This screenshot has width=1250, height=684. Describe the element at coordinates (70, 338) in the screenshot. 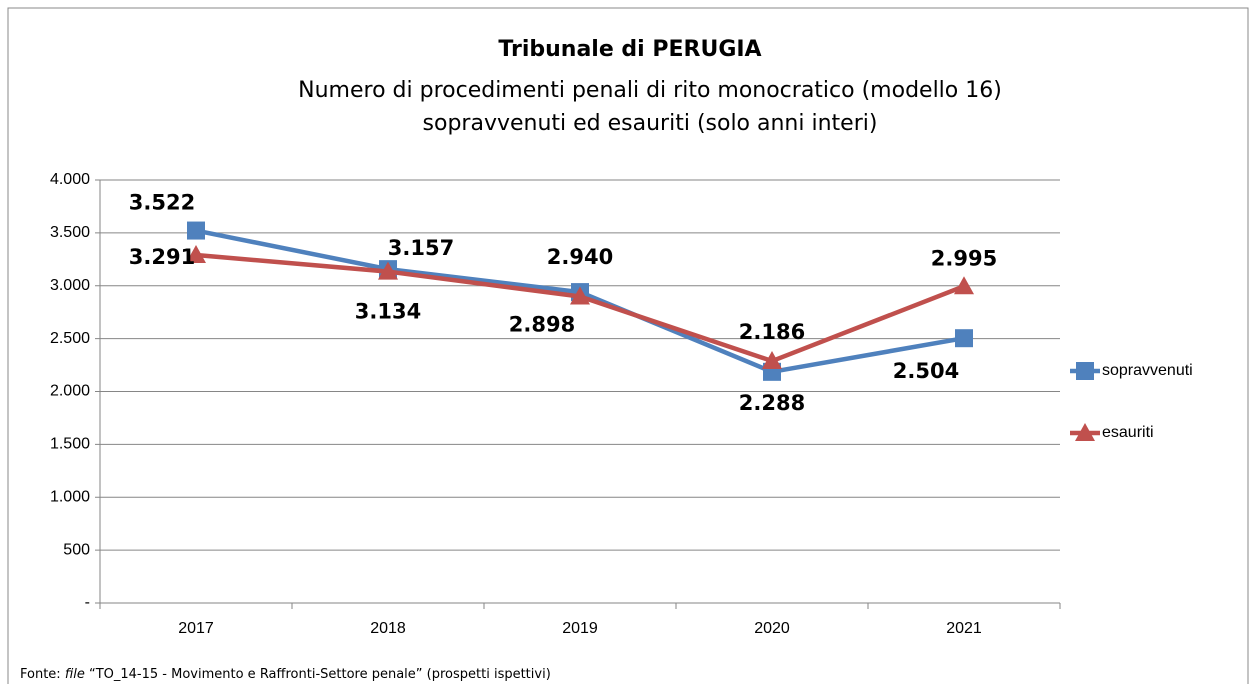

I see `y-tick-label: 2.500` at that location.